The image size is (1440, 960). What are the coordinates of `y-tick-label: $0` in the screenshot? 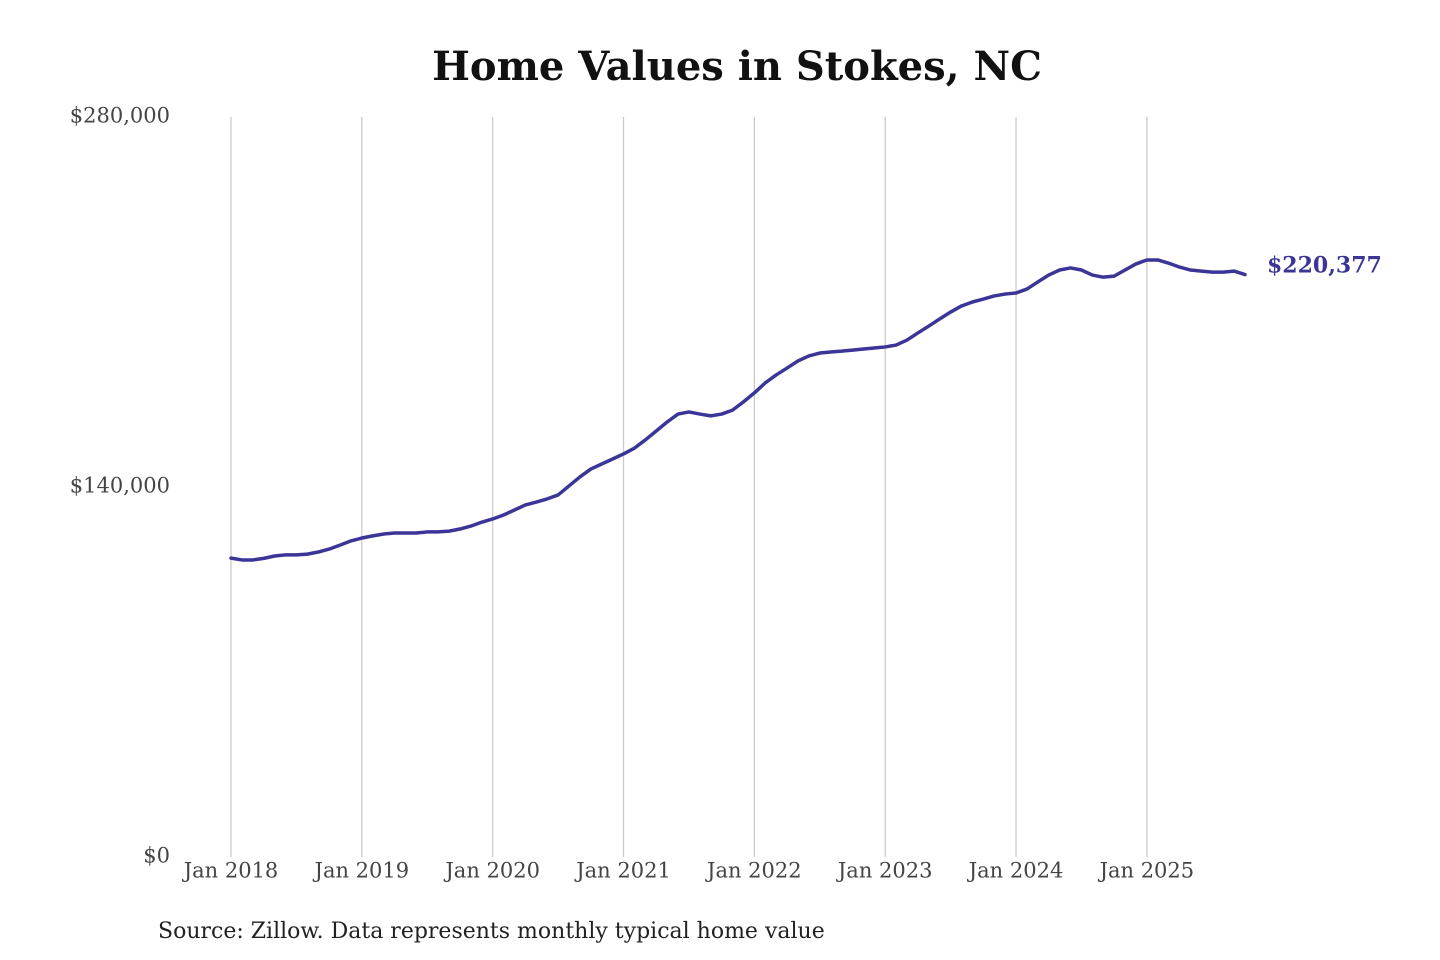 It's located at (156, 856).